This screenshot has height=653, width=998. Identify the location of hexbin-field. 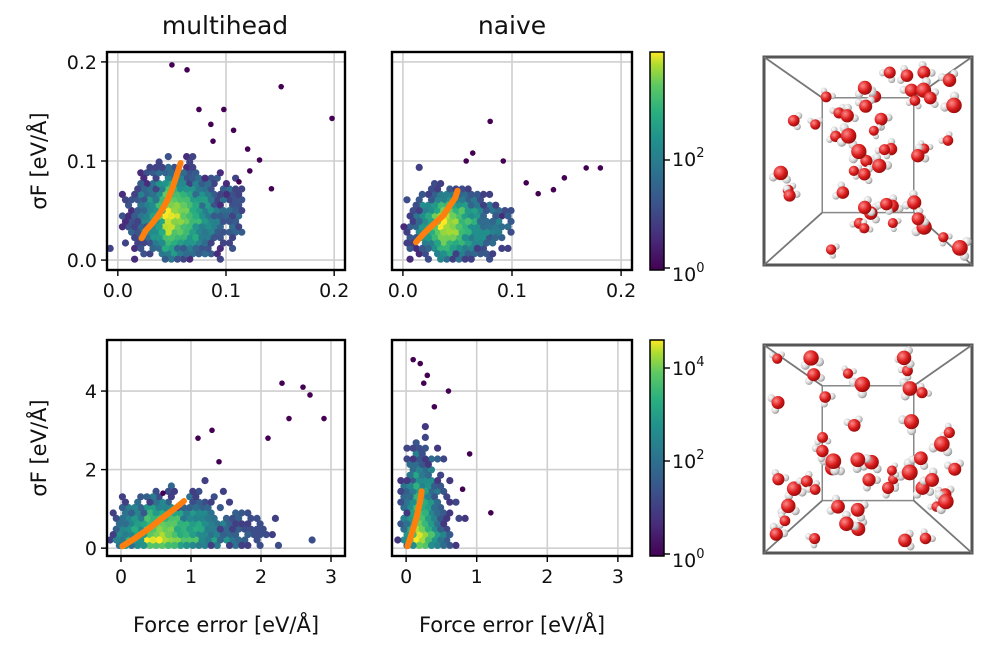
(217, 465).